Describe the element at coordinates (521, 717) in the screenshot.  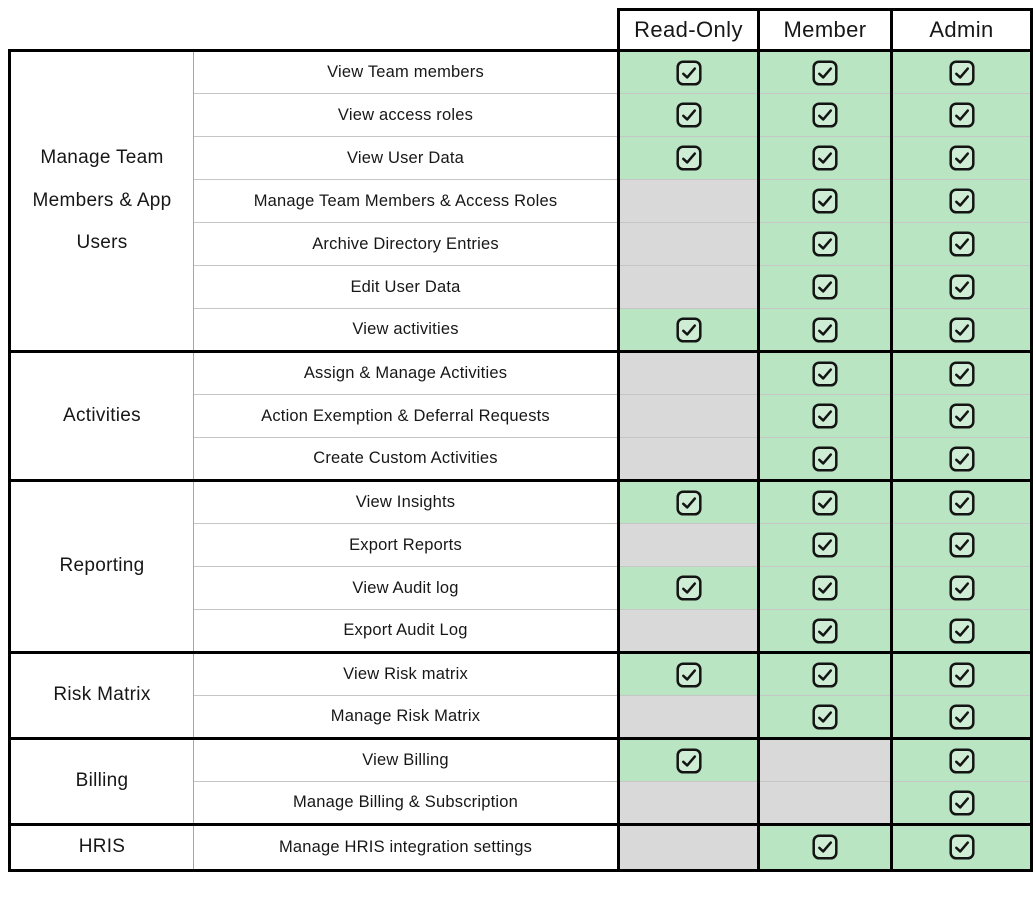
I see `table-row: Manage Risk Matrix` at that location.